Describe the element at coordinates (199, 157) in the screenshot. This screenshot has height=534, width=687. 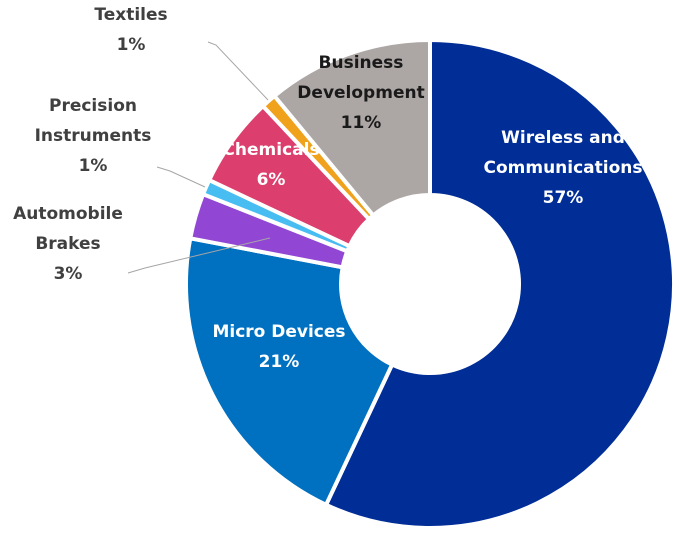
I see `leader-lines` at that location.